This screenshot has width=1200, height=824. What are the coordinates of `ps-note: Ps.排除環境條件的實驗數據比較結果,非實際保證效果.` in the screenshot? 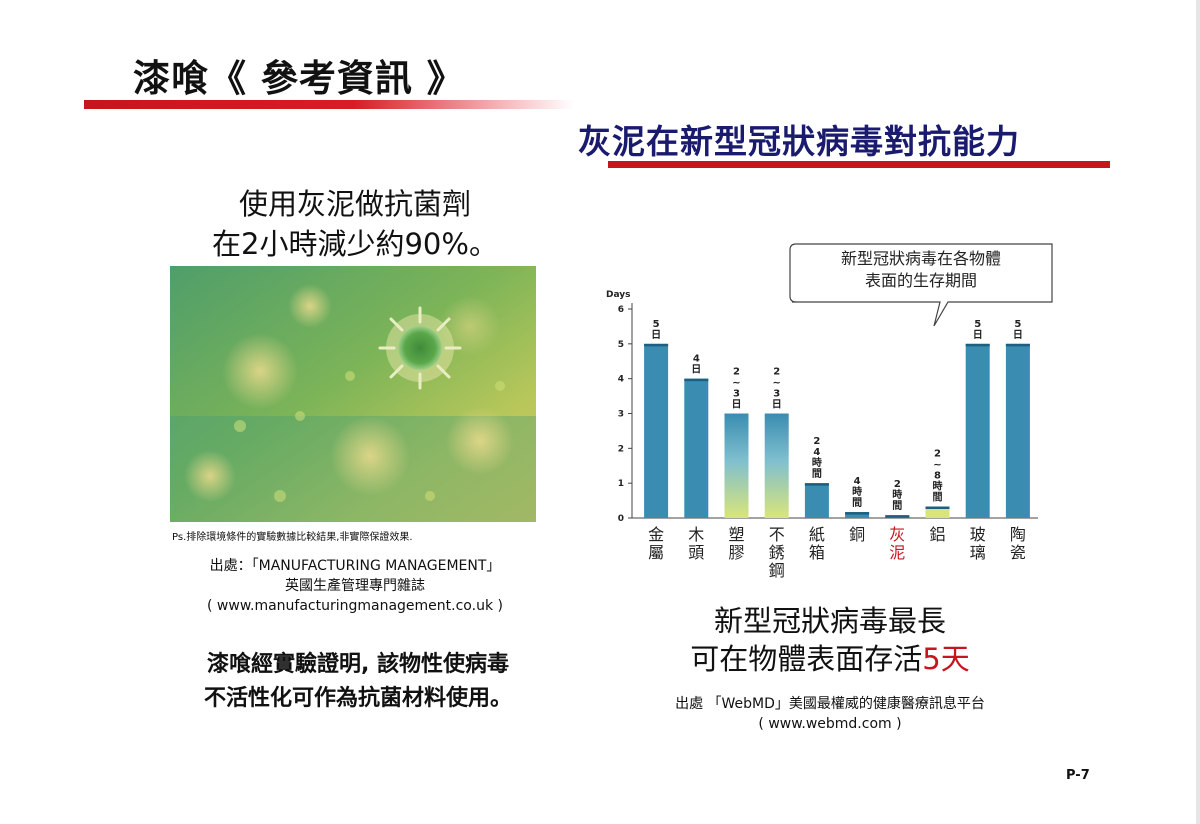 It's located at (292, 537).